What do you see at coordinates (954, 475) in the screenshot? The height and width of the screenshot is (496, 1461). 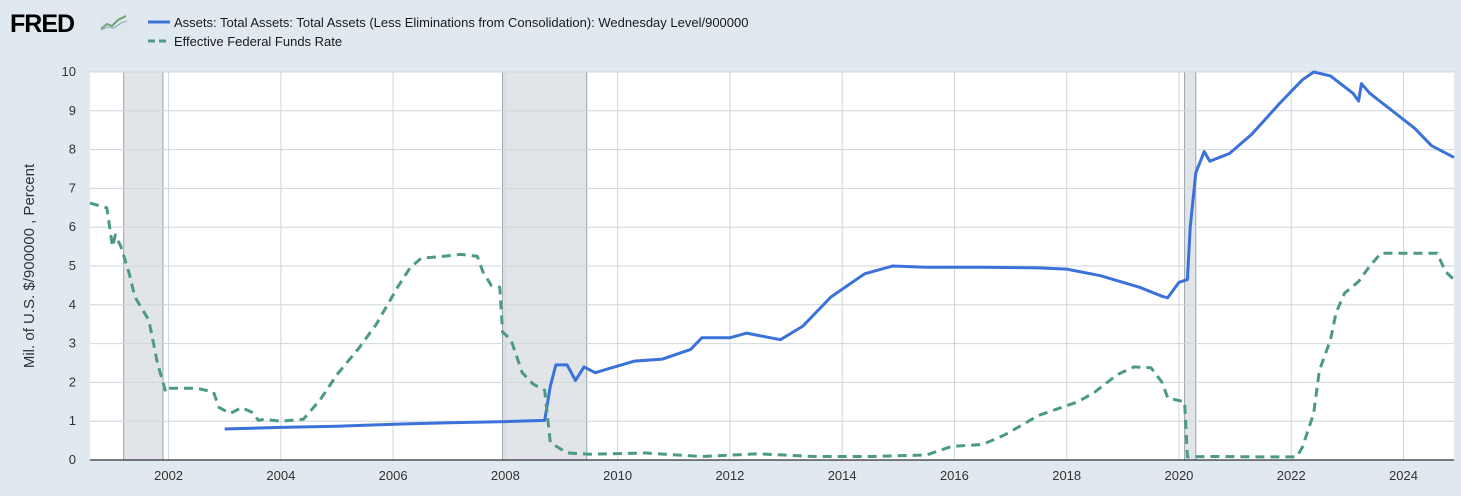 I see `x-tick-label: 2016` at bounding box center [954, 475].